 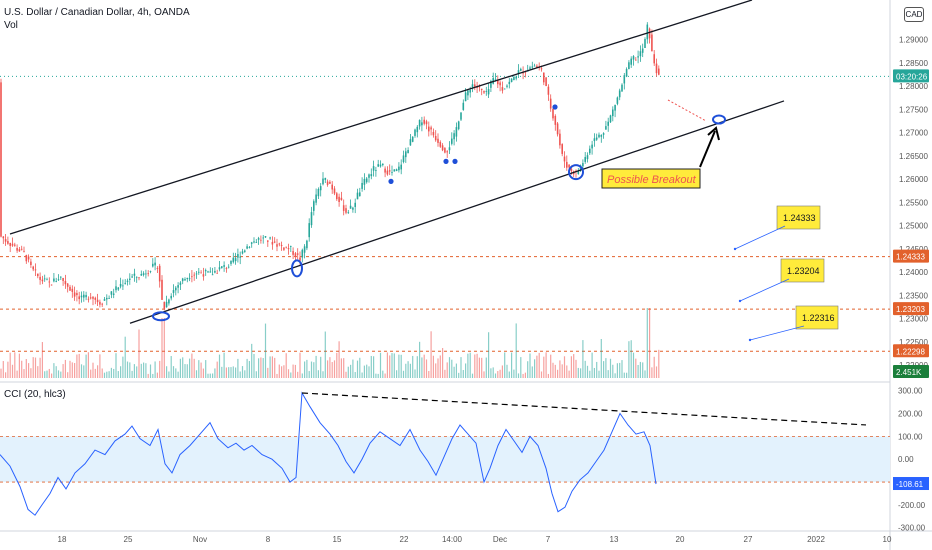 What do you see at coordinates (913, 342) in the screenshot?
I see `price-tick-label: 1.22500` at bounding box center [913, 342].